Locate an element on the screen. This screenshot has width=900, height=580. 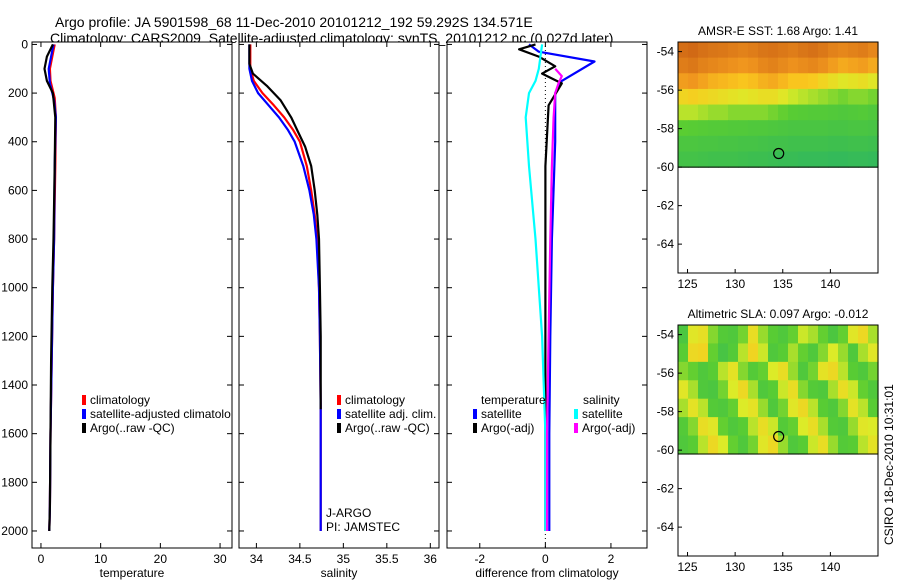
sst-map-title: AMSR-E SST: 1.68 Argo: 1.41 is located at coordinates (778, 31).